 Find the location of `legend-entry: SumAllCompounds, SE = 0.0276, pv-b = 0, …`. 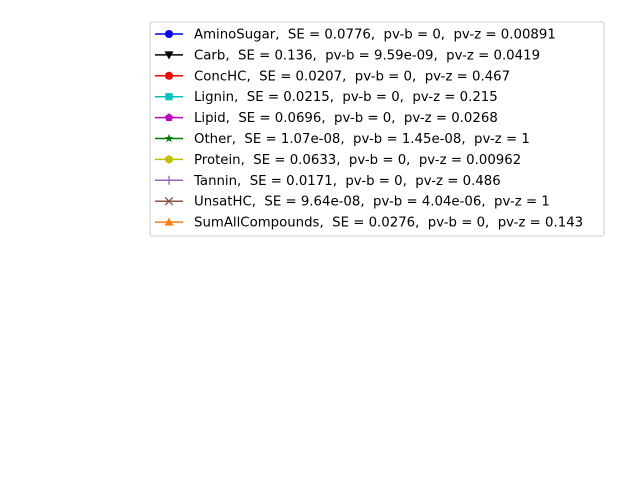

legend-entry: SumAllCompounds, SE = 0.0276, pv-b = 0, … is located at coordinates (369, 223).